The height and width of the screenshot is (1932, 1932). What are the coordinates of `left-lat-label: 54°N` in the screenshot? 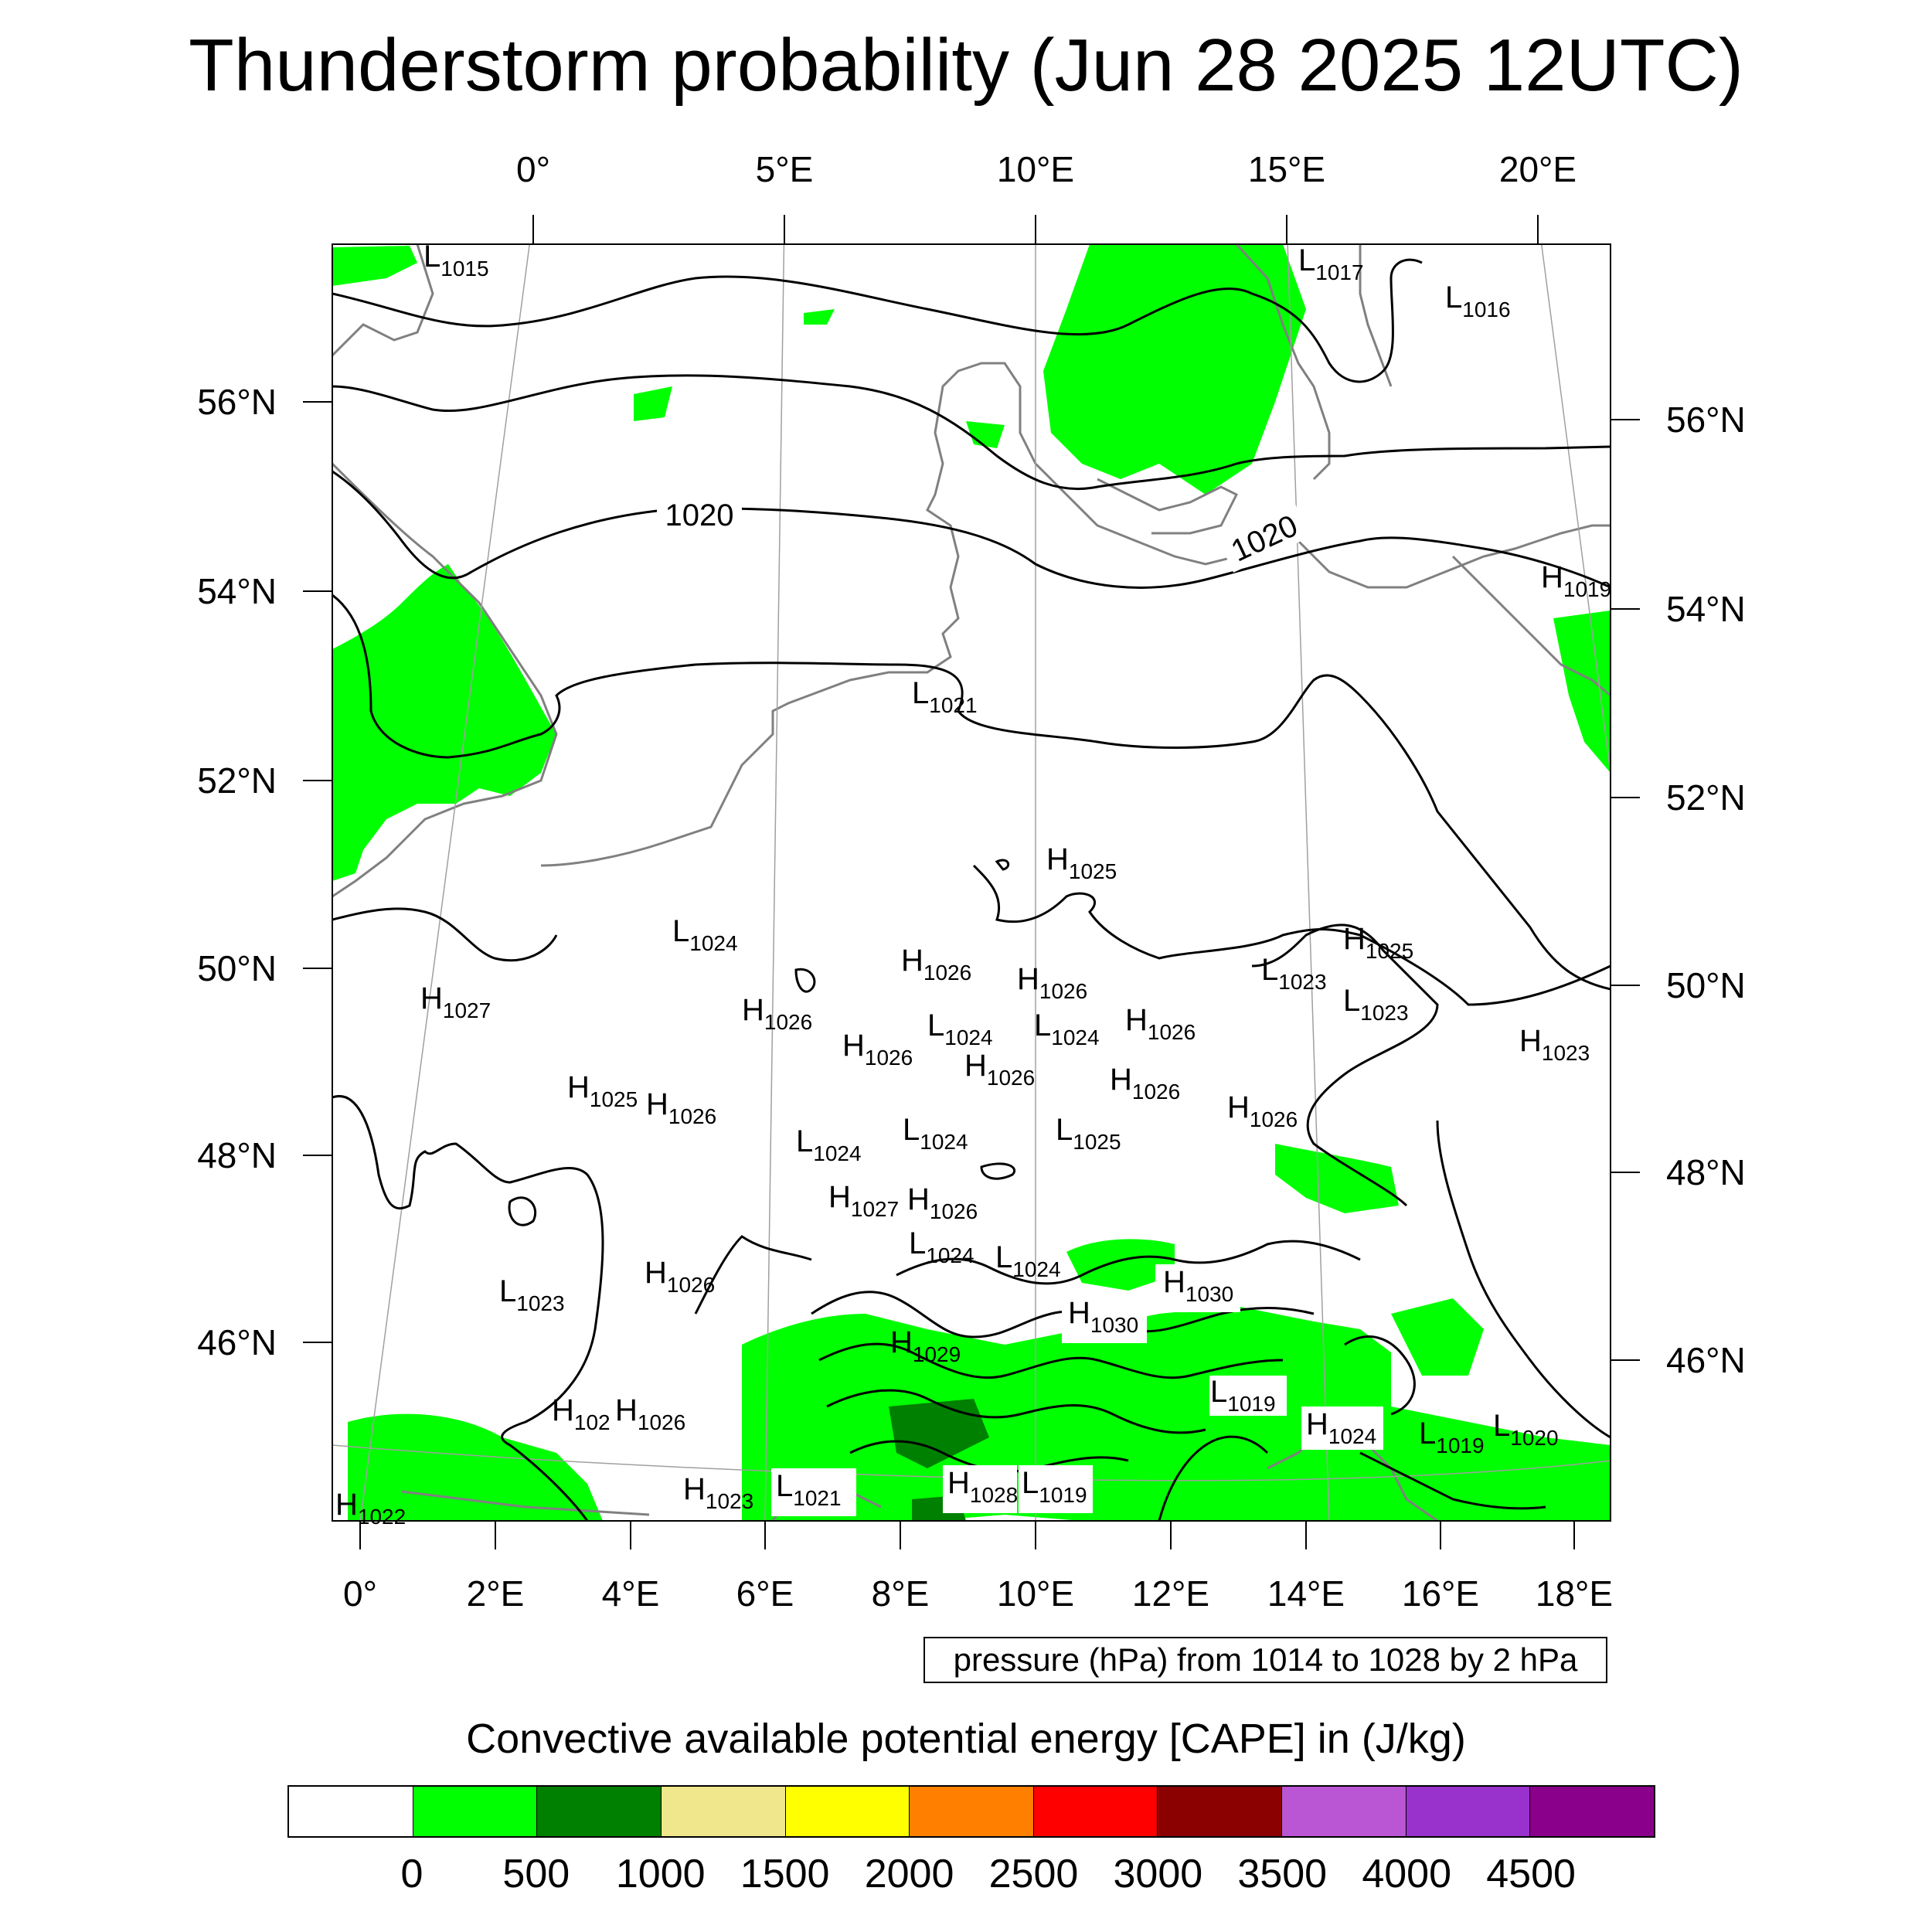 It's located at (237, 591).